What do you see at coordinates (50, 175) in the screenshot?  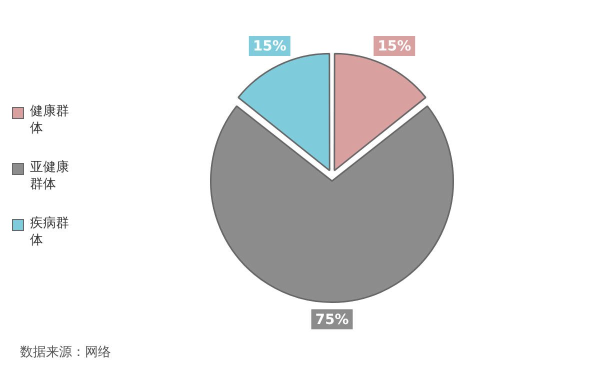 I see `legend-label: 亚健康群体` at bounding box center [50, 175].